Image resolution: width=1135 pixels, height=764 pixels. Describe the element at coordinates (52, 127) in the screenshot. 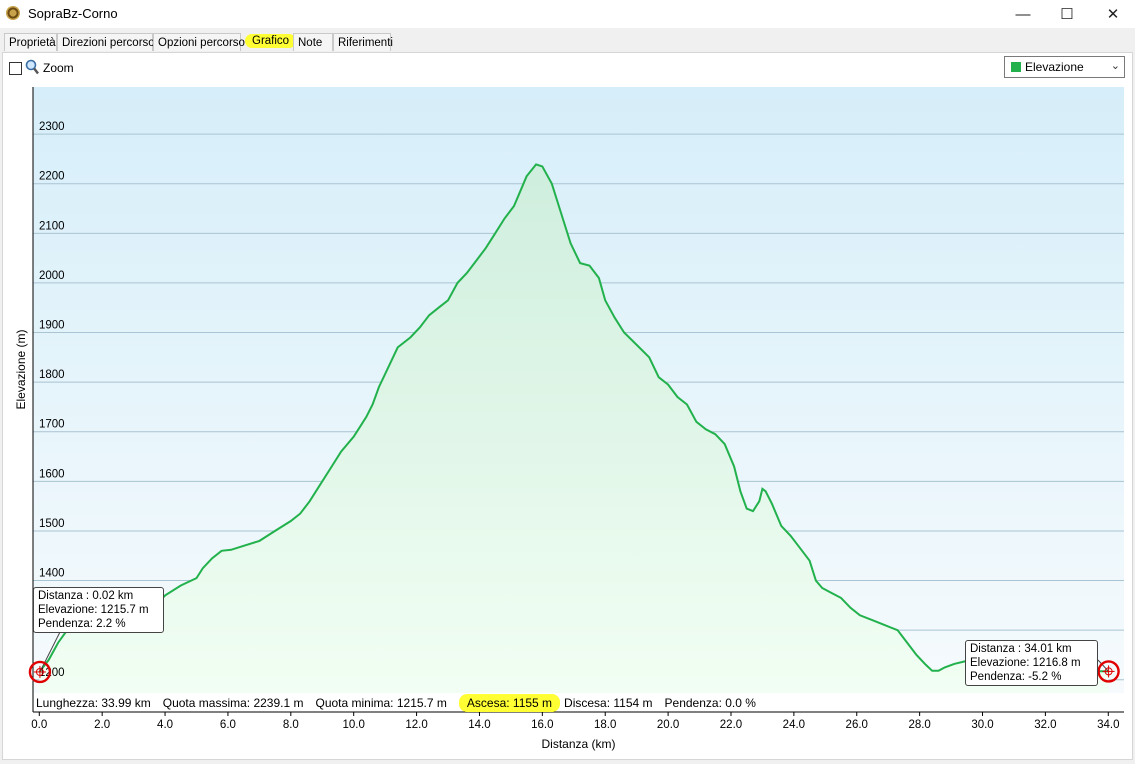

I see `y-tick-label: 2300` at that location.